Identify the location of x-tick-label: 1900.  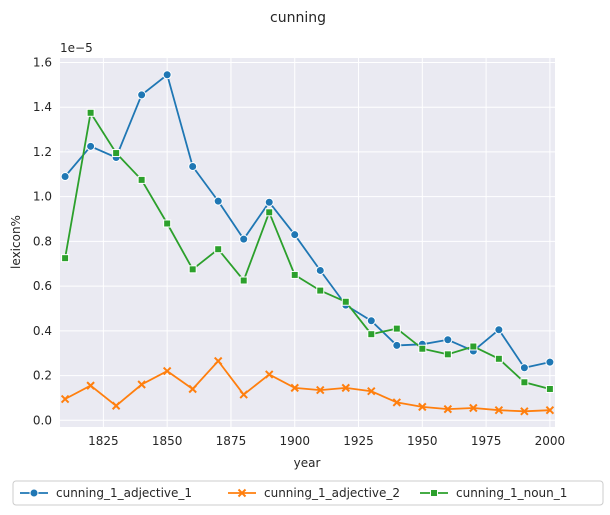
(294, 441).